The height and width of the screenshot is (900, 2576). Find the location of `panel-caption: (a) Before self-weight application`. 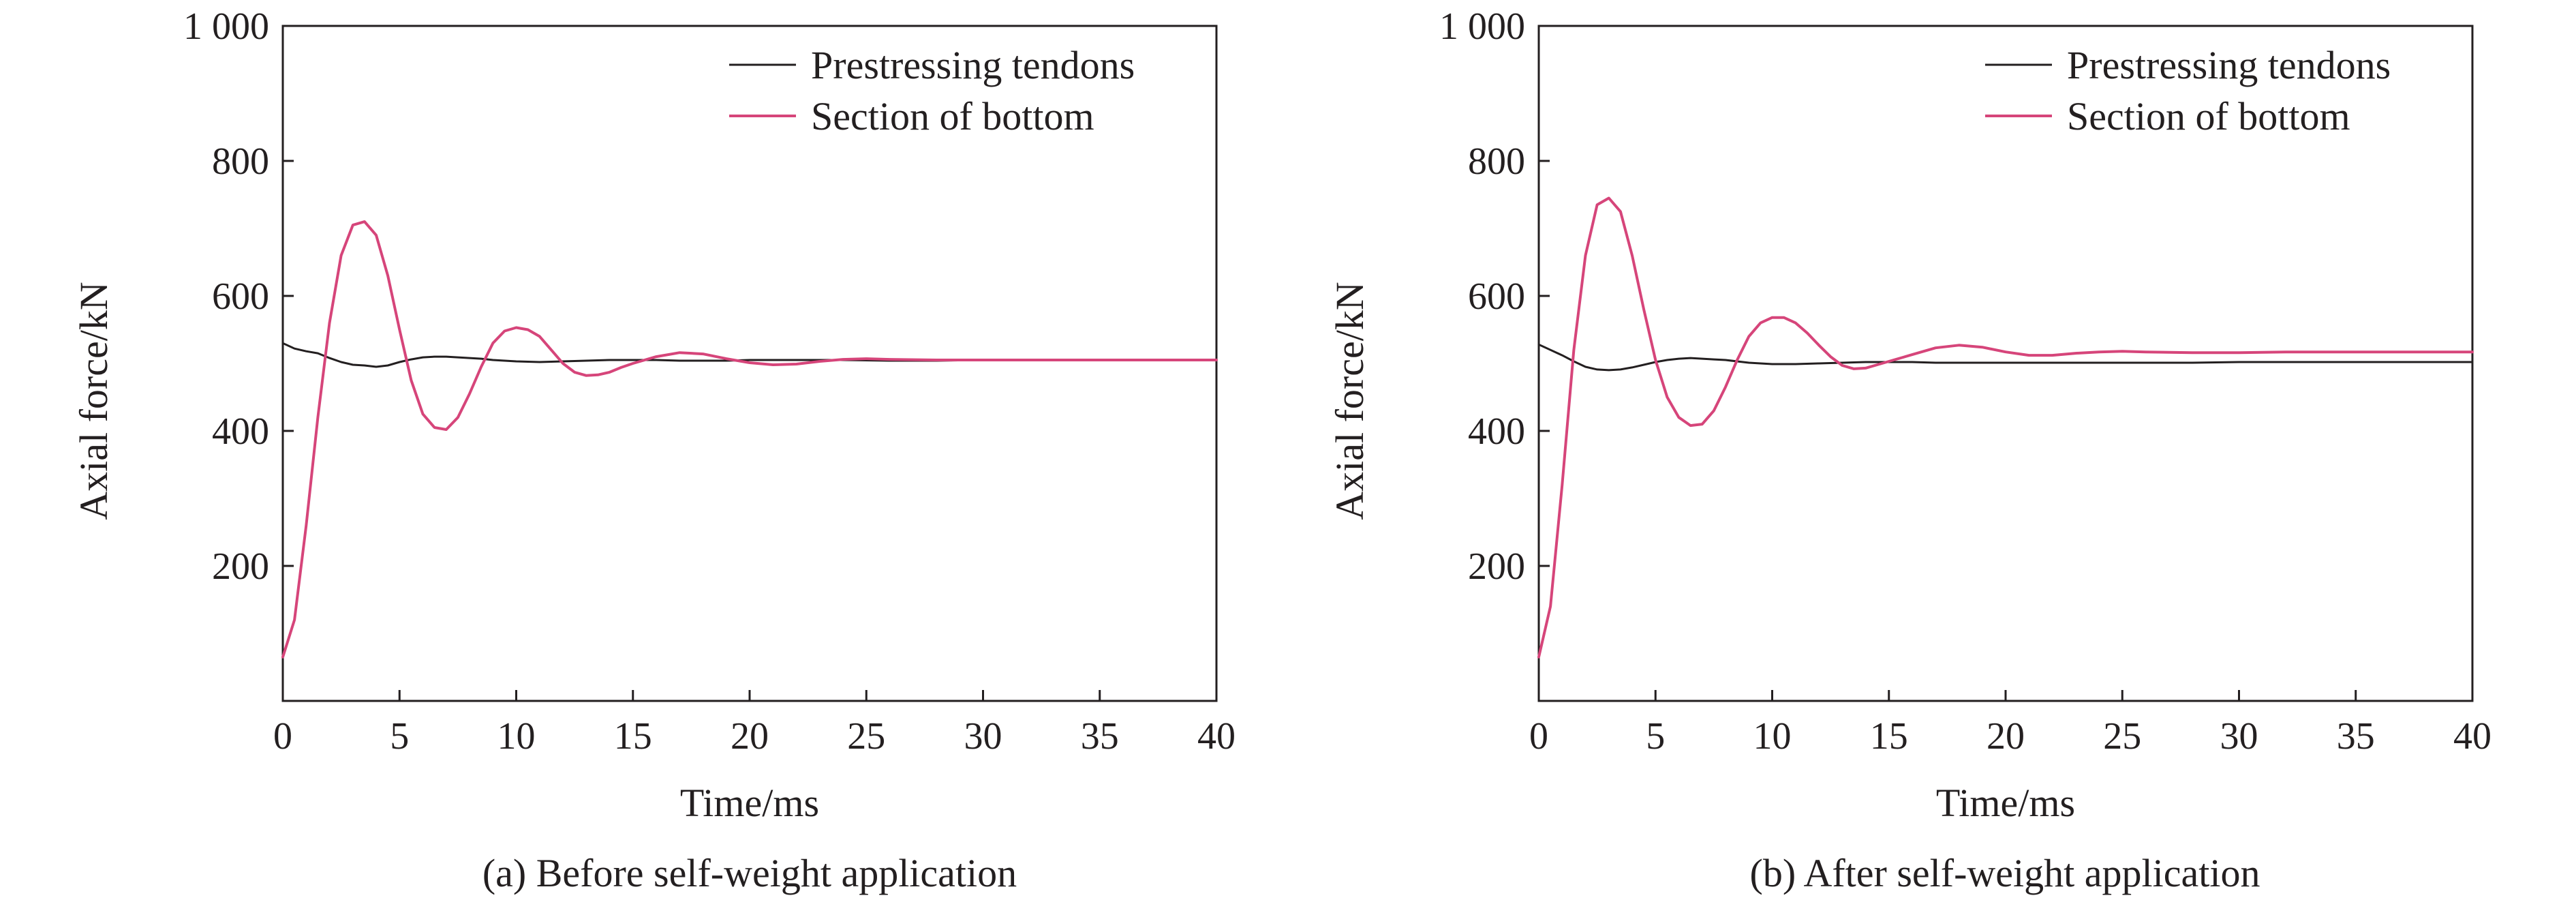

panel-caption: (a) Before self-weight application is located at coordinates (749, 873).